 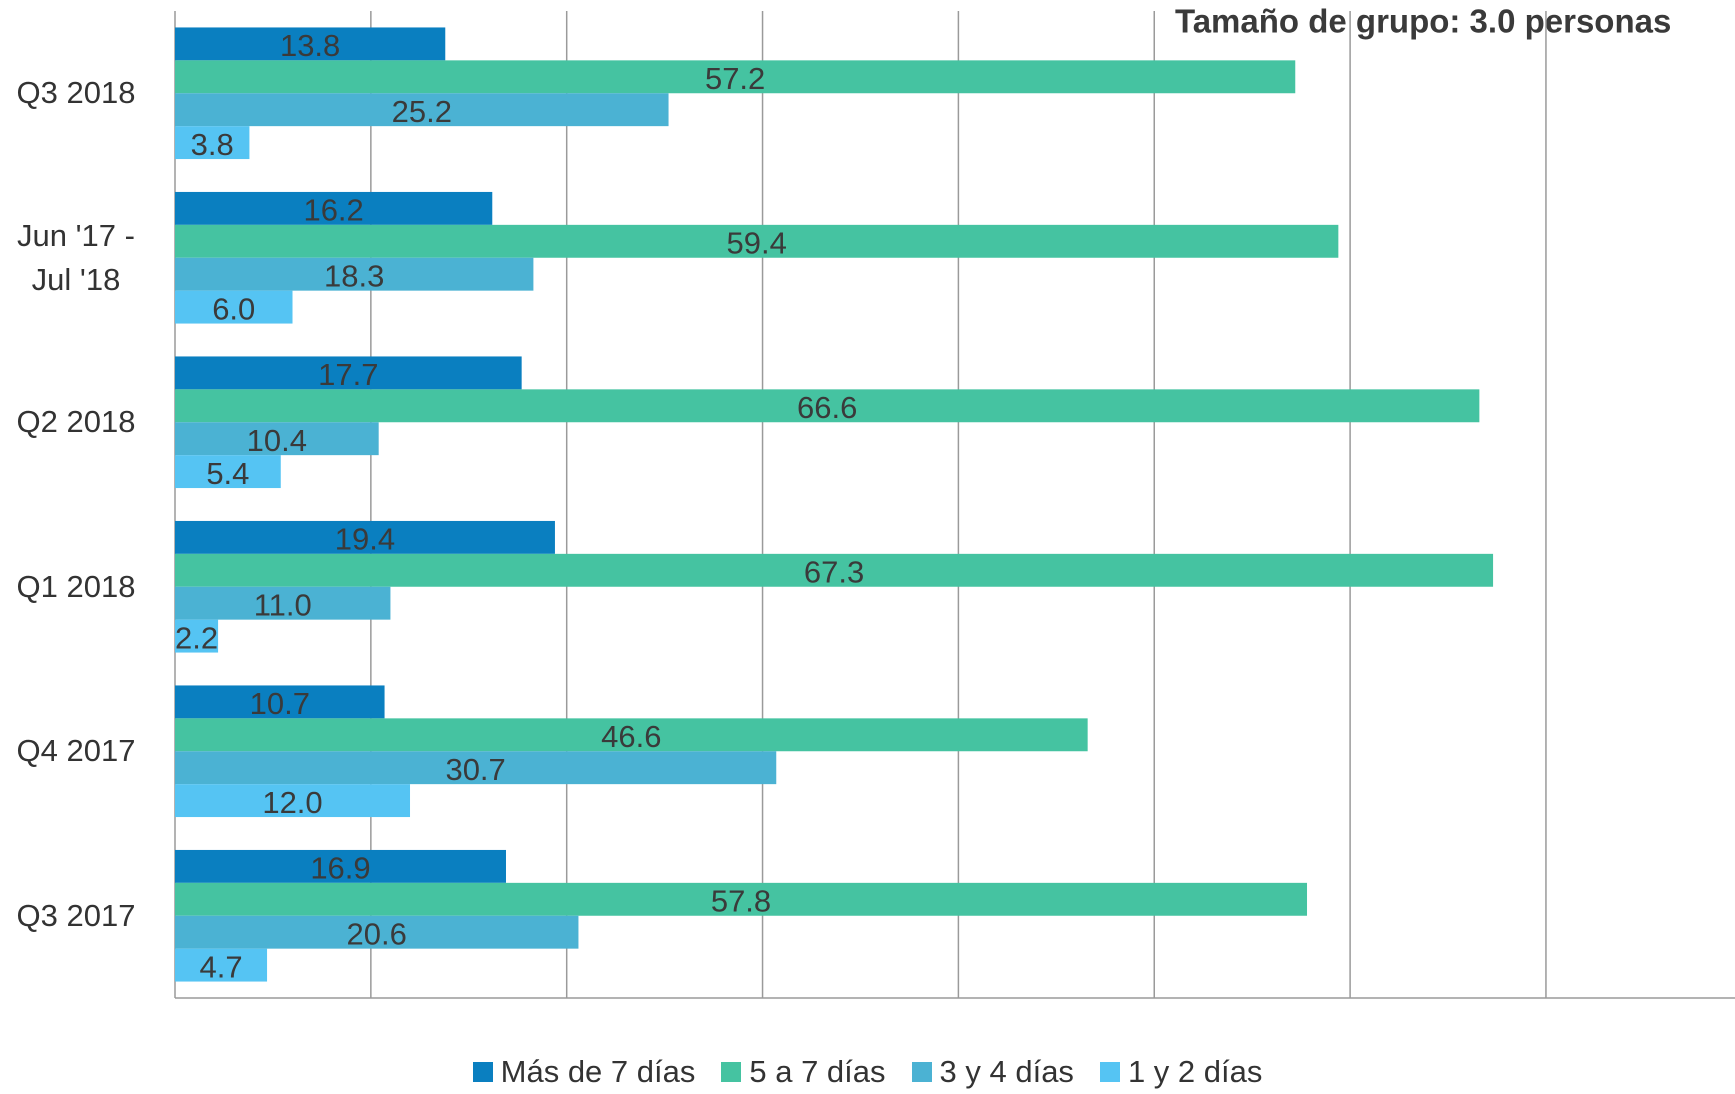 I want to click on data-label: 16.9, so click(x=340, y=868).